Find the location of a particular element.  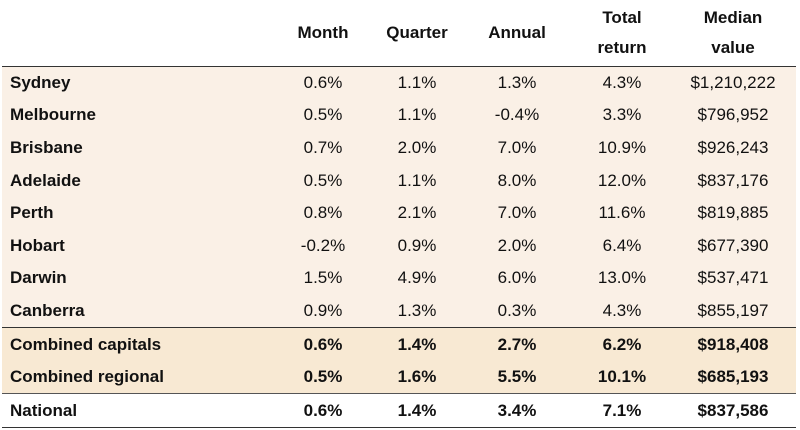

header-quarter: Quarter is located at coordinates (417, 32).